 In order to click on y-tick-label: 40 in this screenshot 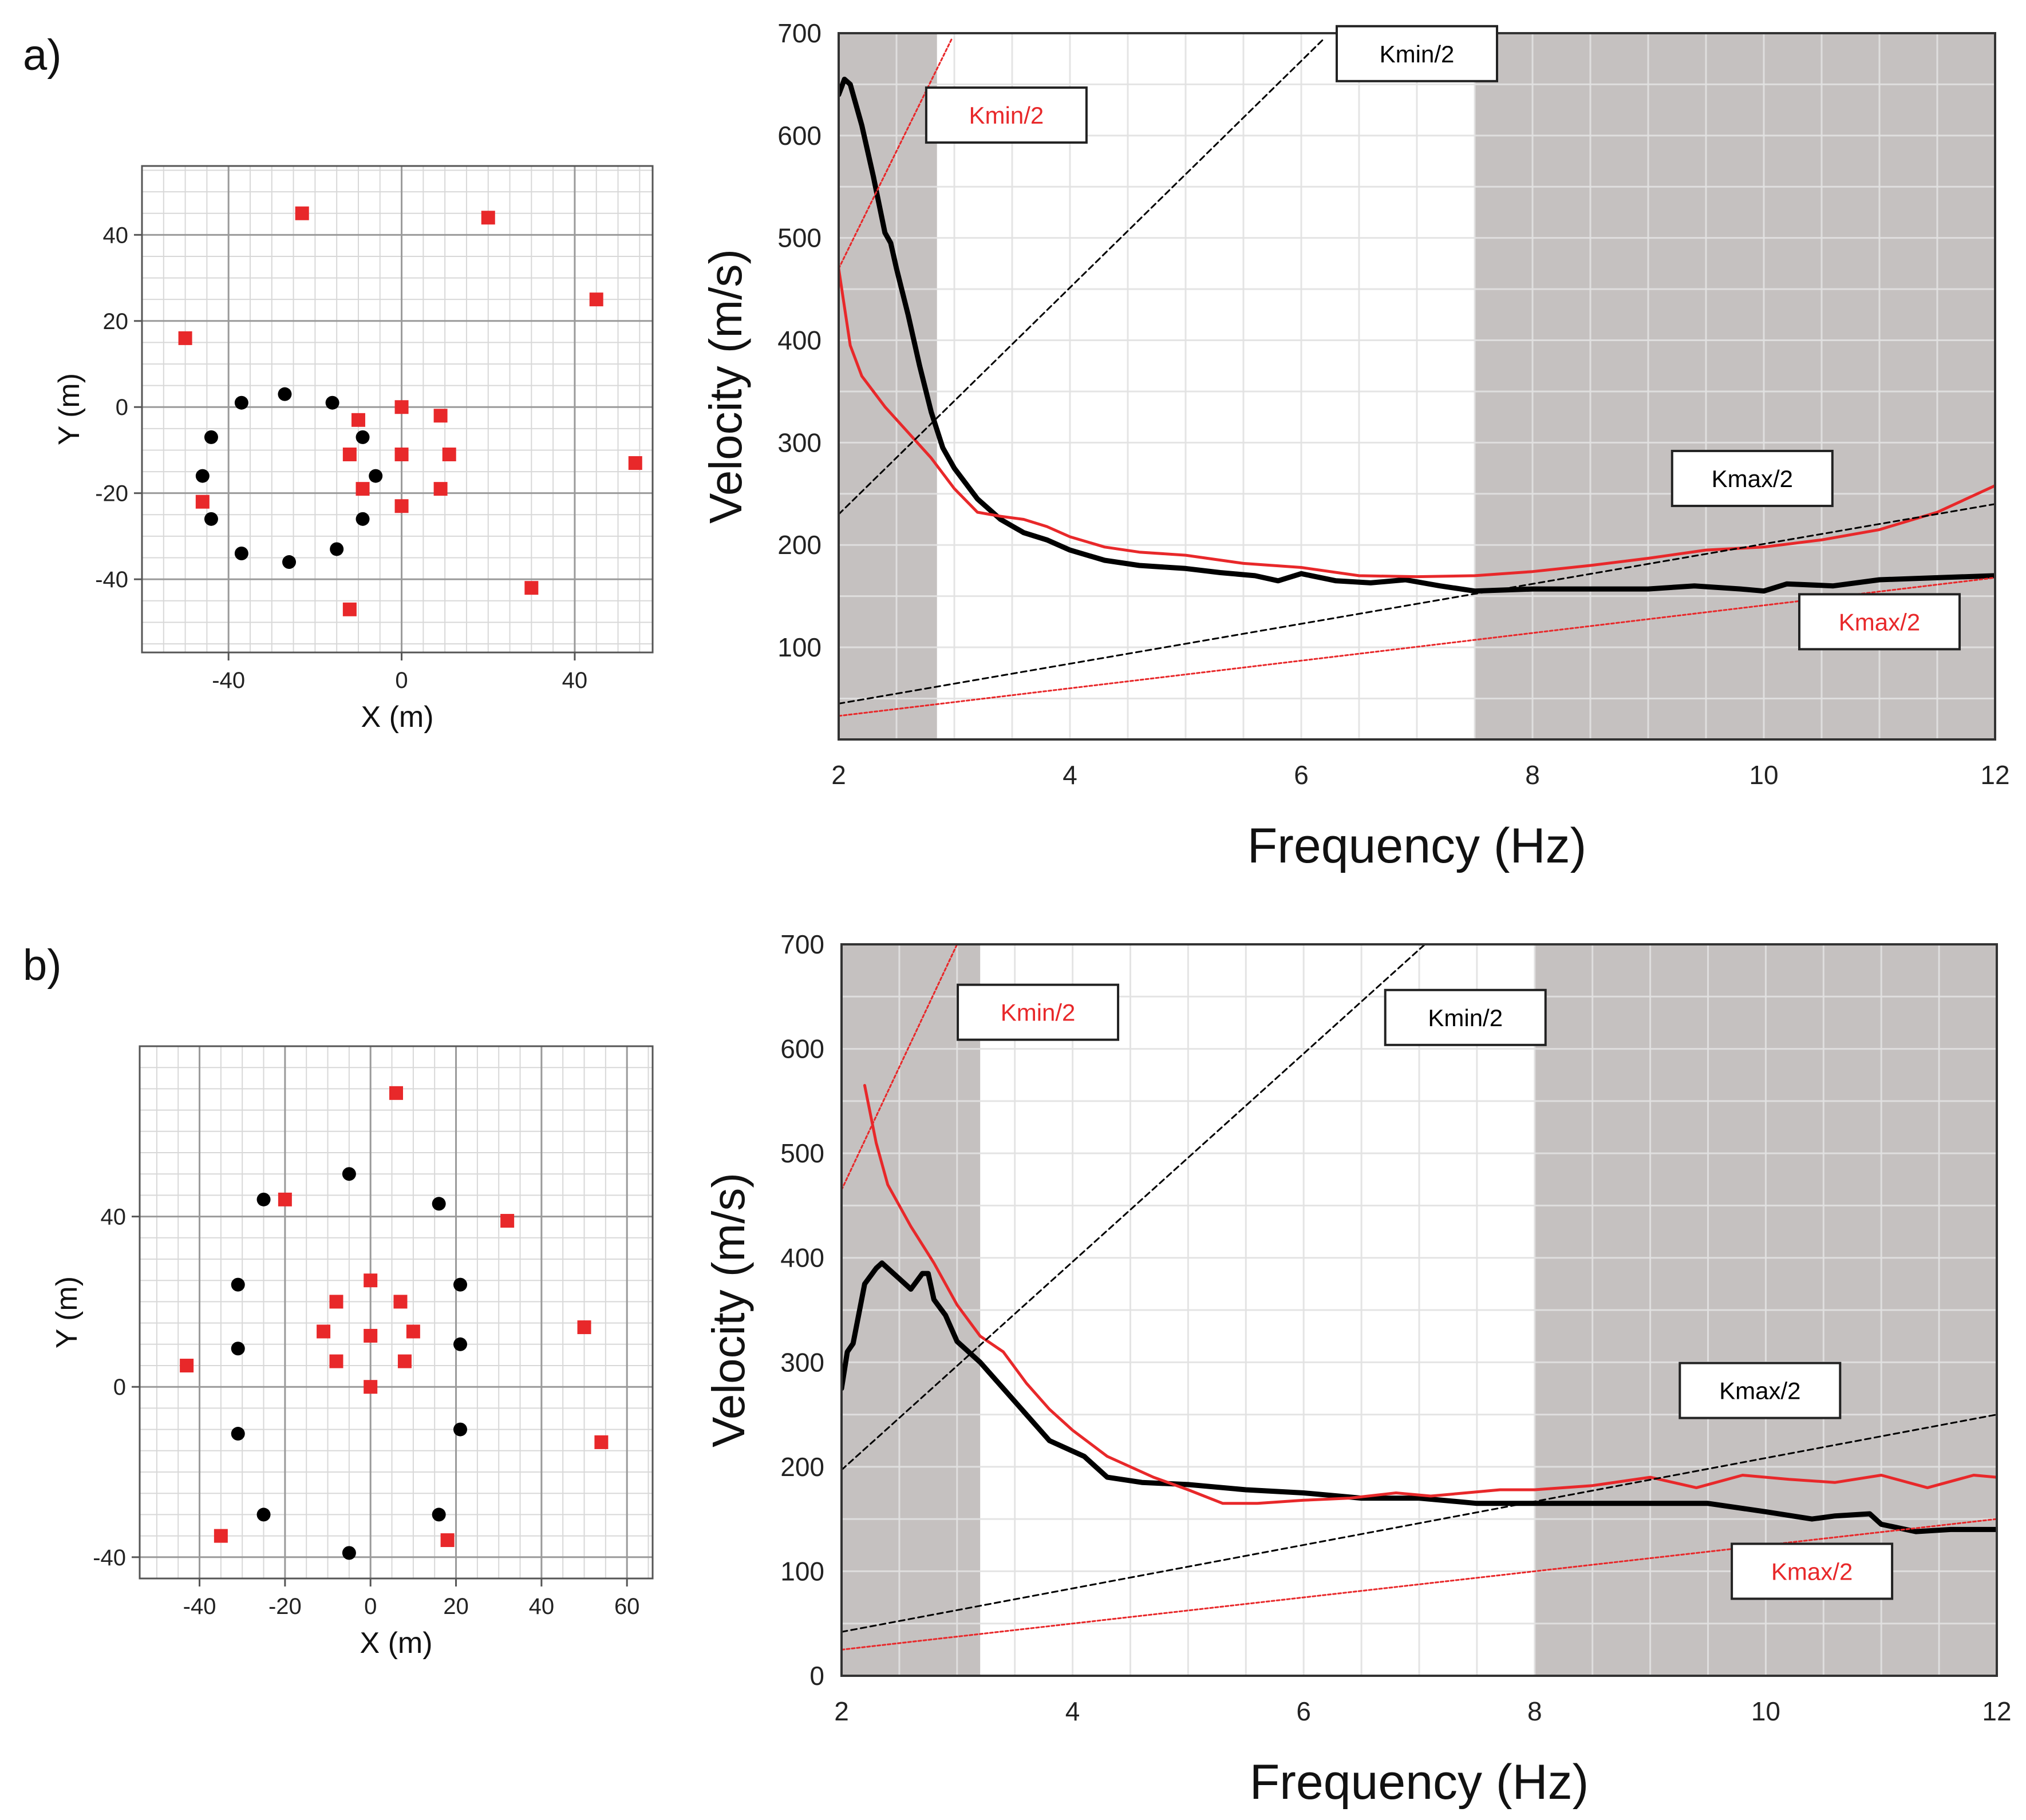, I will do `click(114, 1217)`.